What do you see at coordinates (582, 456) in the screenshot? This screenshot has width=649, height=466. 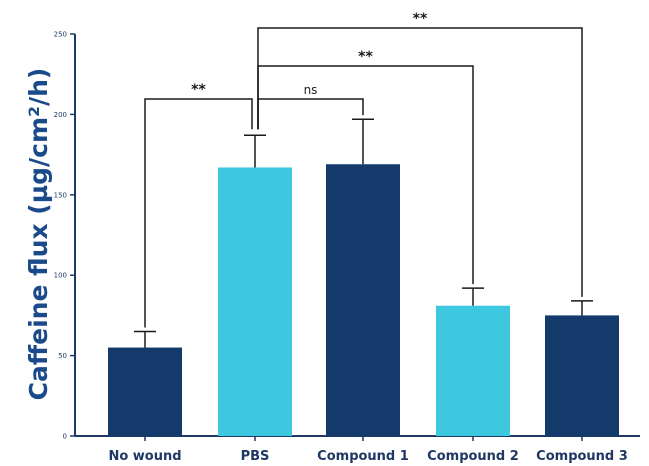 I see `x-tick-label: Compound 3` at bounding box center [582, 456].